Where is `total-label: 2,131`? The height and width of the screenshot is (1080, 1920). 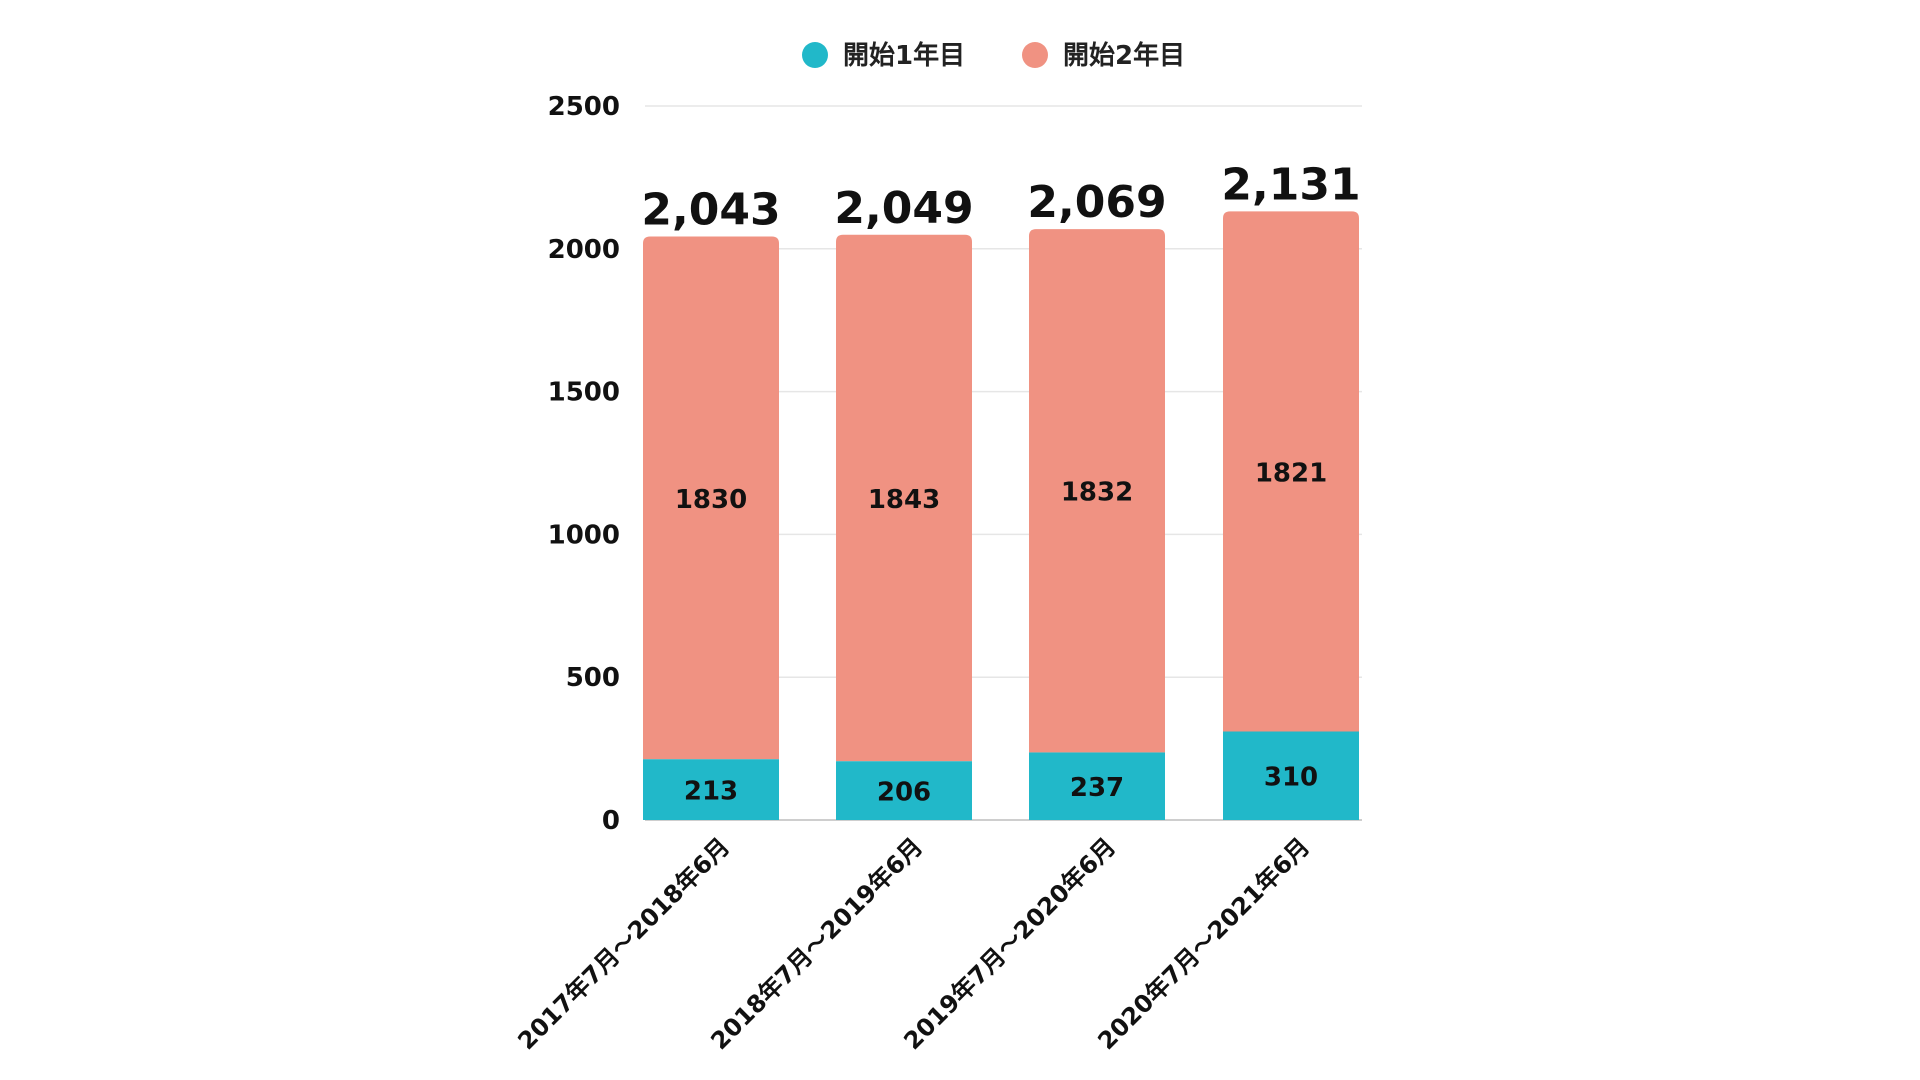 total-label: 2,131 is located at coordinates (1290, 184).